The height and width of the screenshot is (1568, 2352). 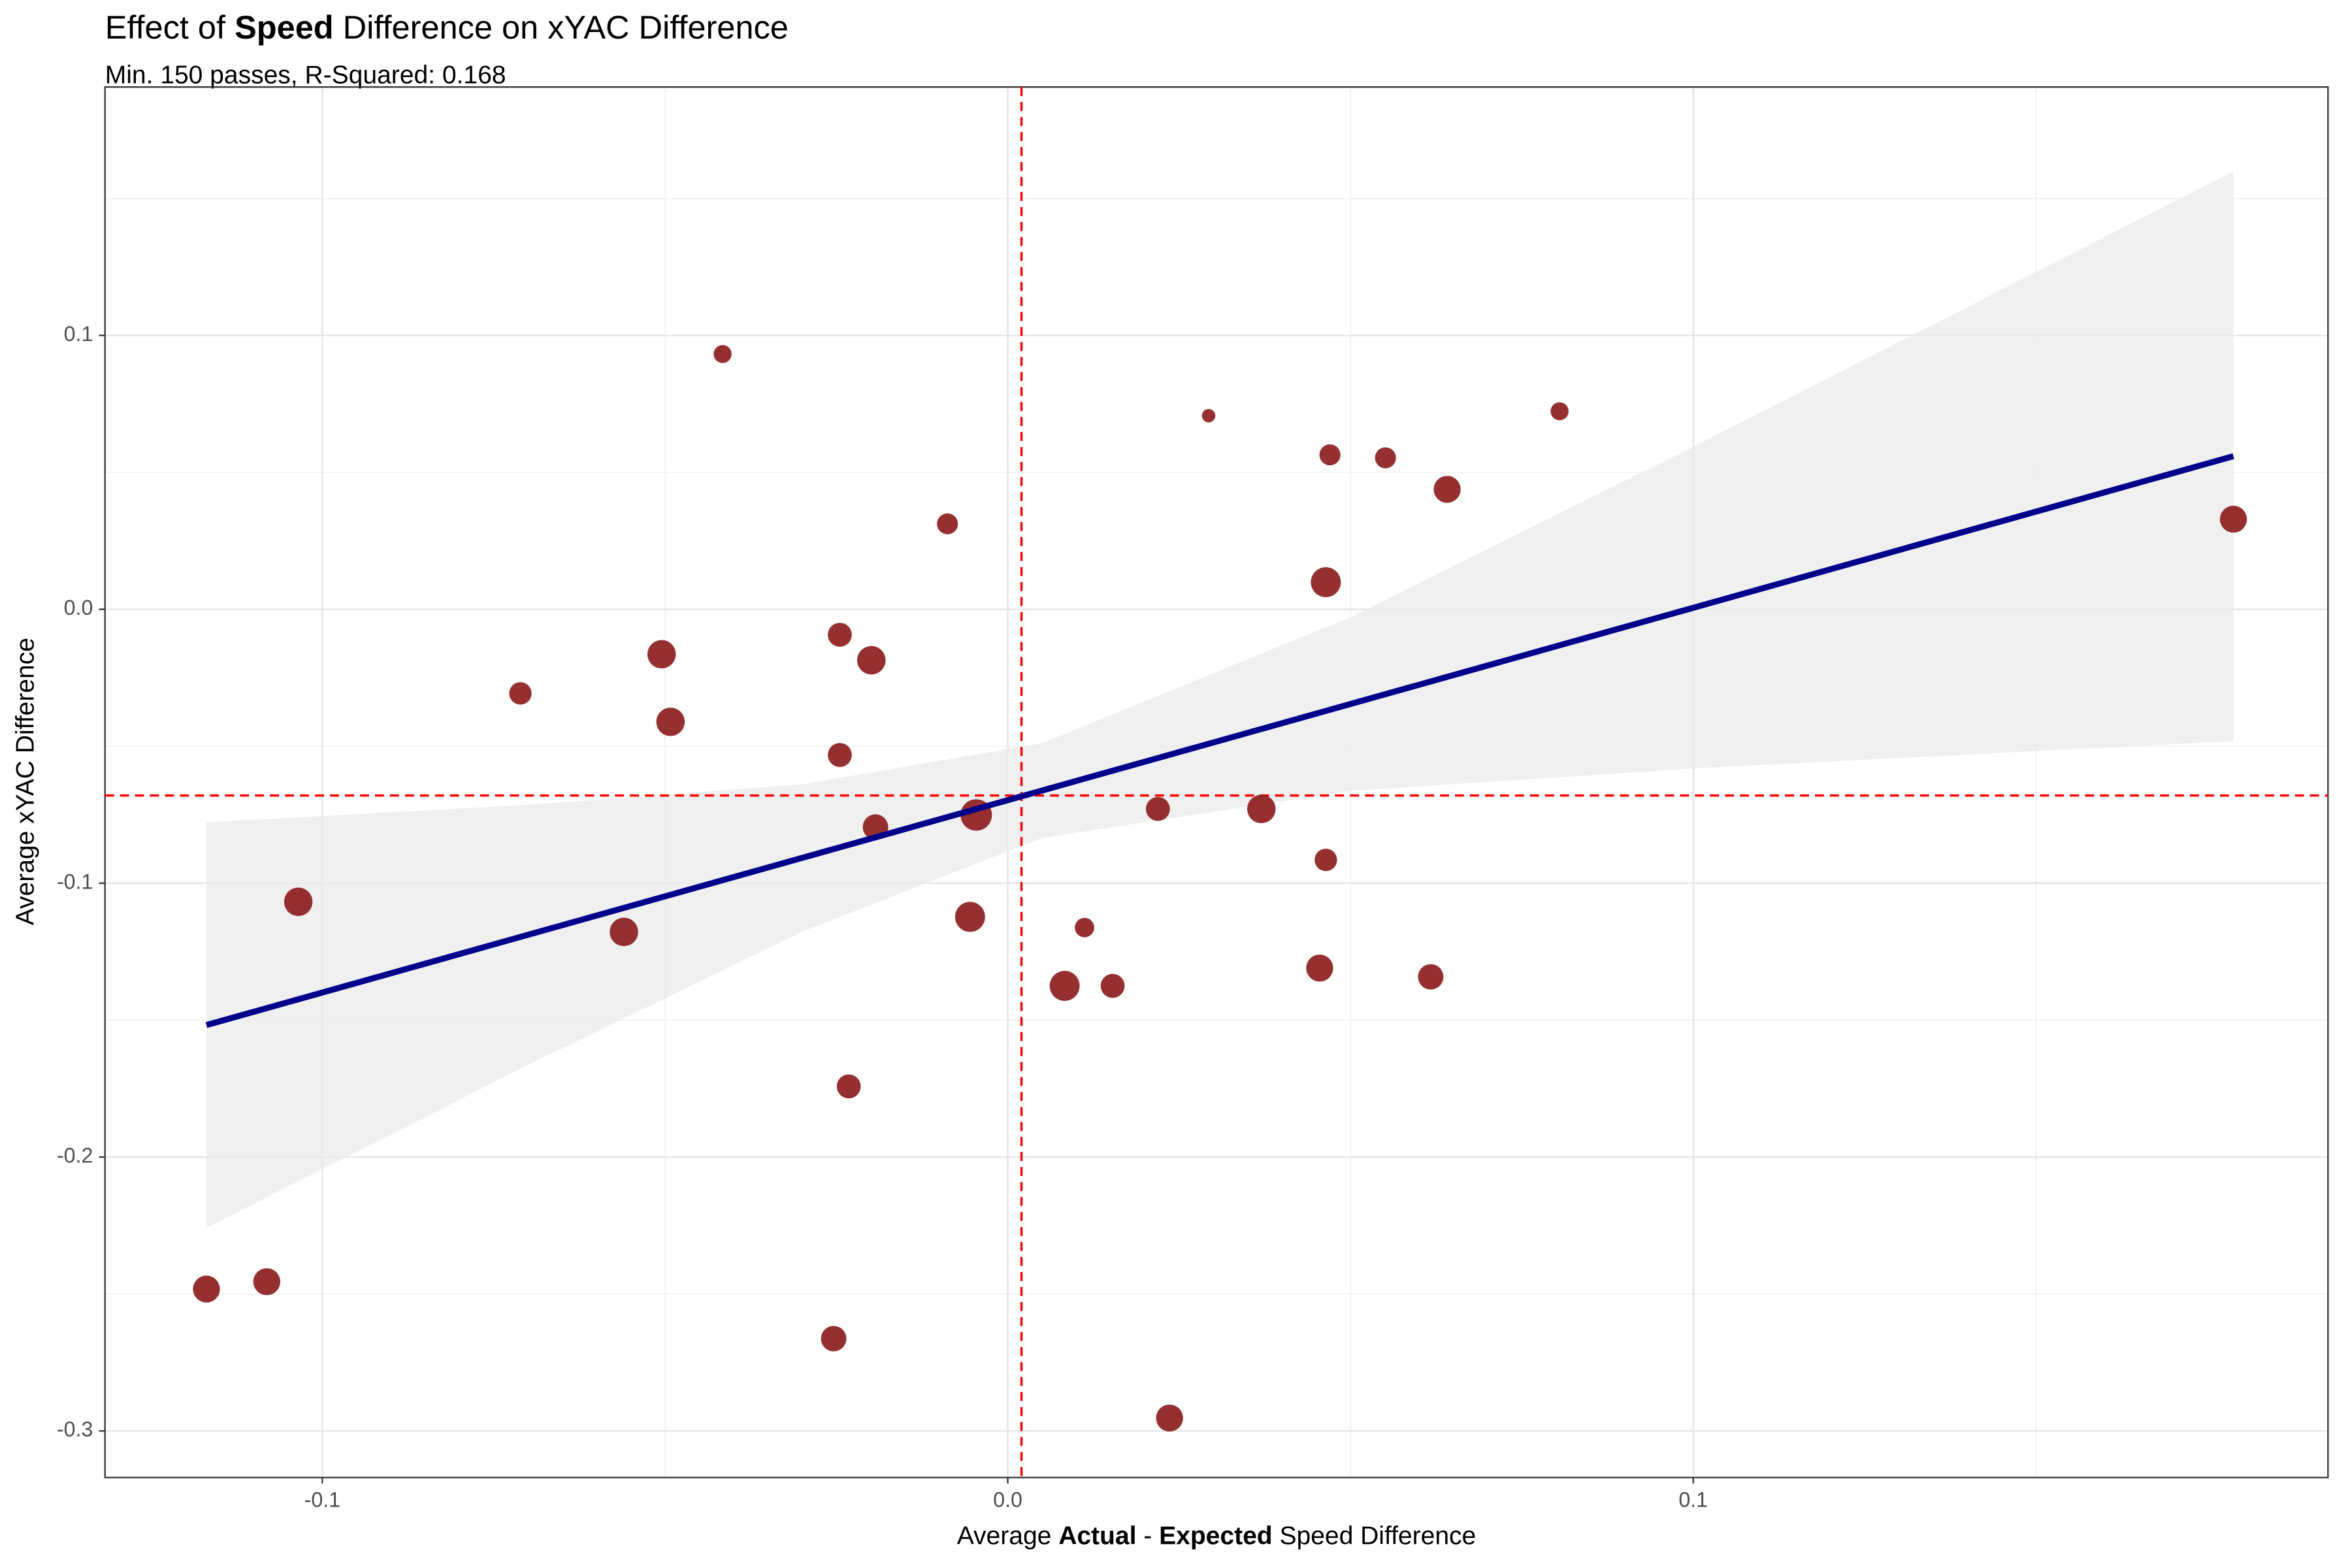 I want to click on x-tick-label: 0.0, so click(x=1007, y=1500).